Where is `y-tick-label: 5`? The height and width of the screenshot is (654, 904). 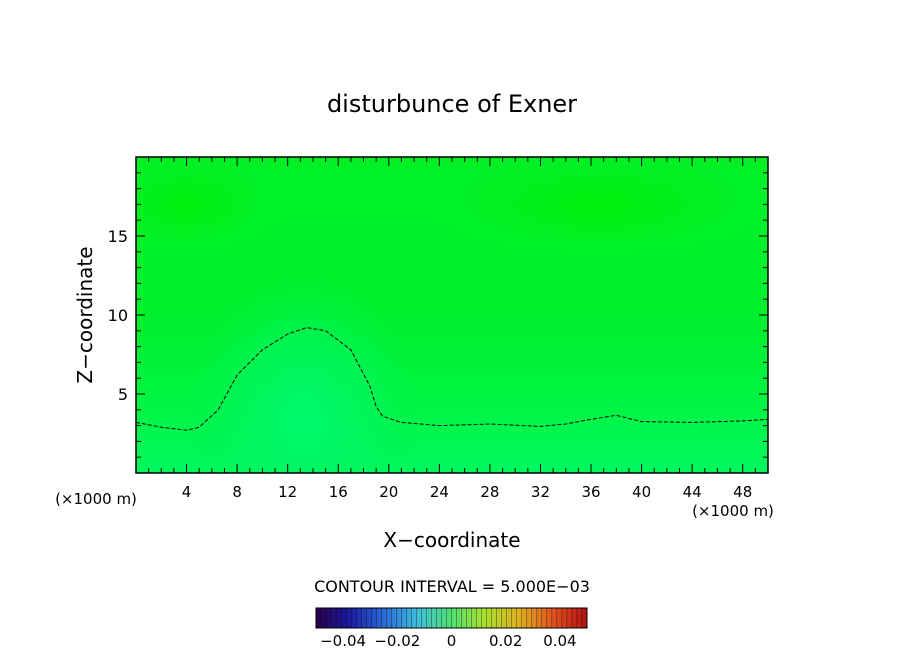 y-tick-label: 5 is located at coordinates (123, 394).